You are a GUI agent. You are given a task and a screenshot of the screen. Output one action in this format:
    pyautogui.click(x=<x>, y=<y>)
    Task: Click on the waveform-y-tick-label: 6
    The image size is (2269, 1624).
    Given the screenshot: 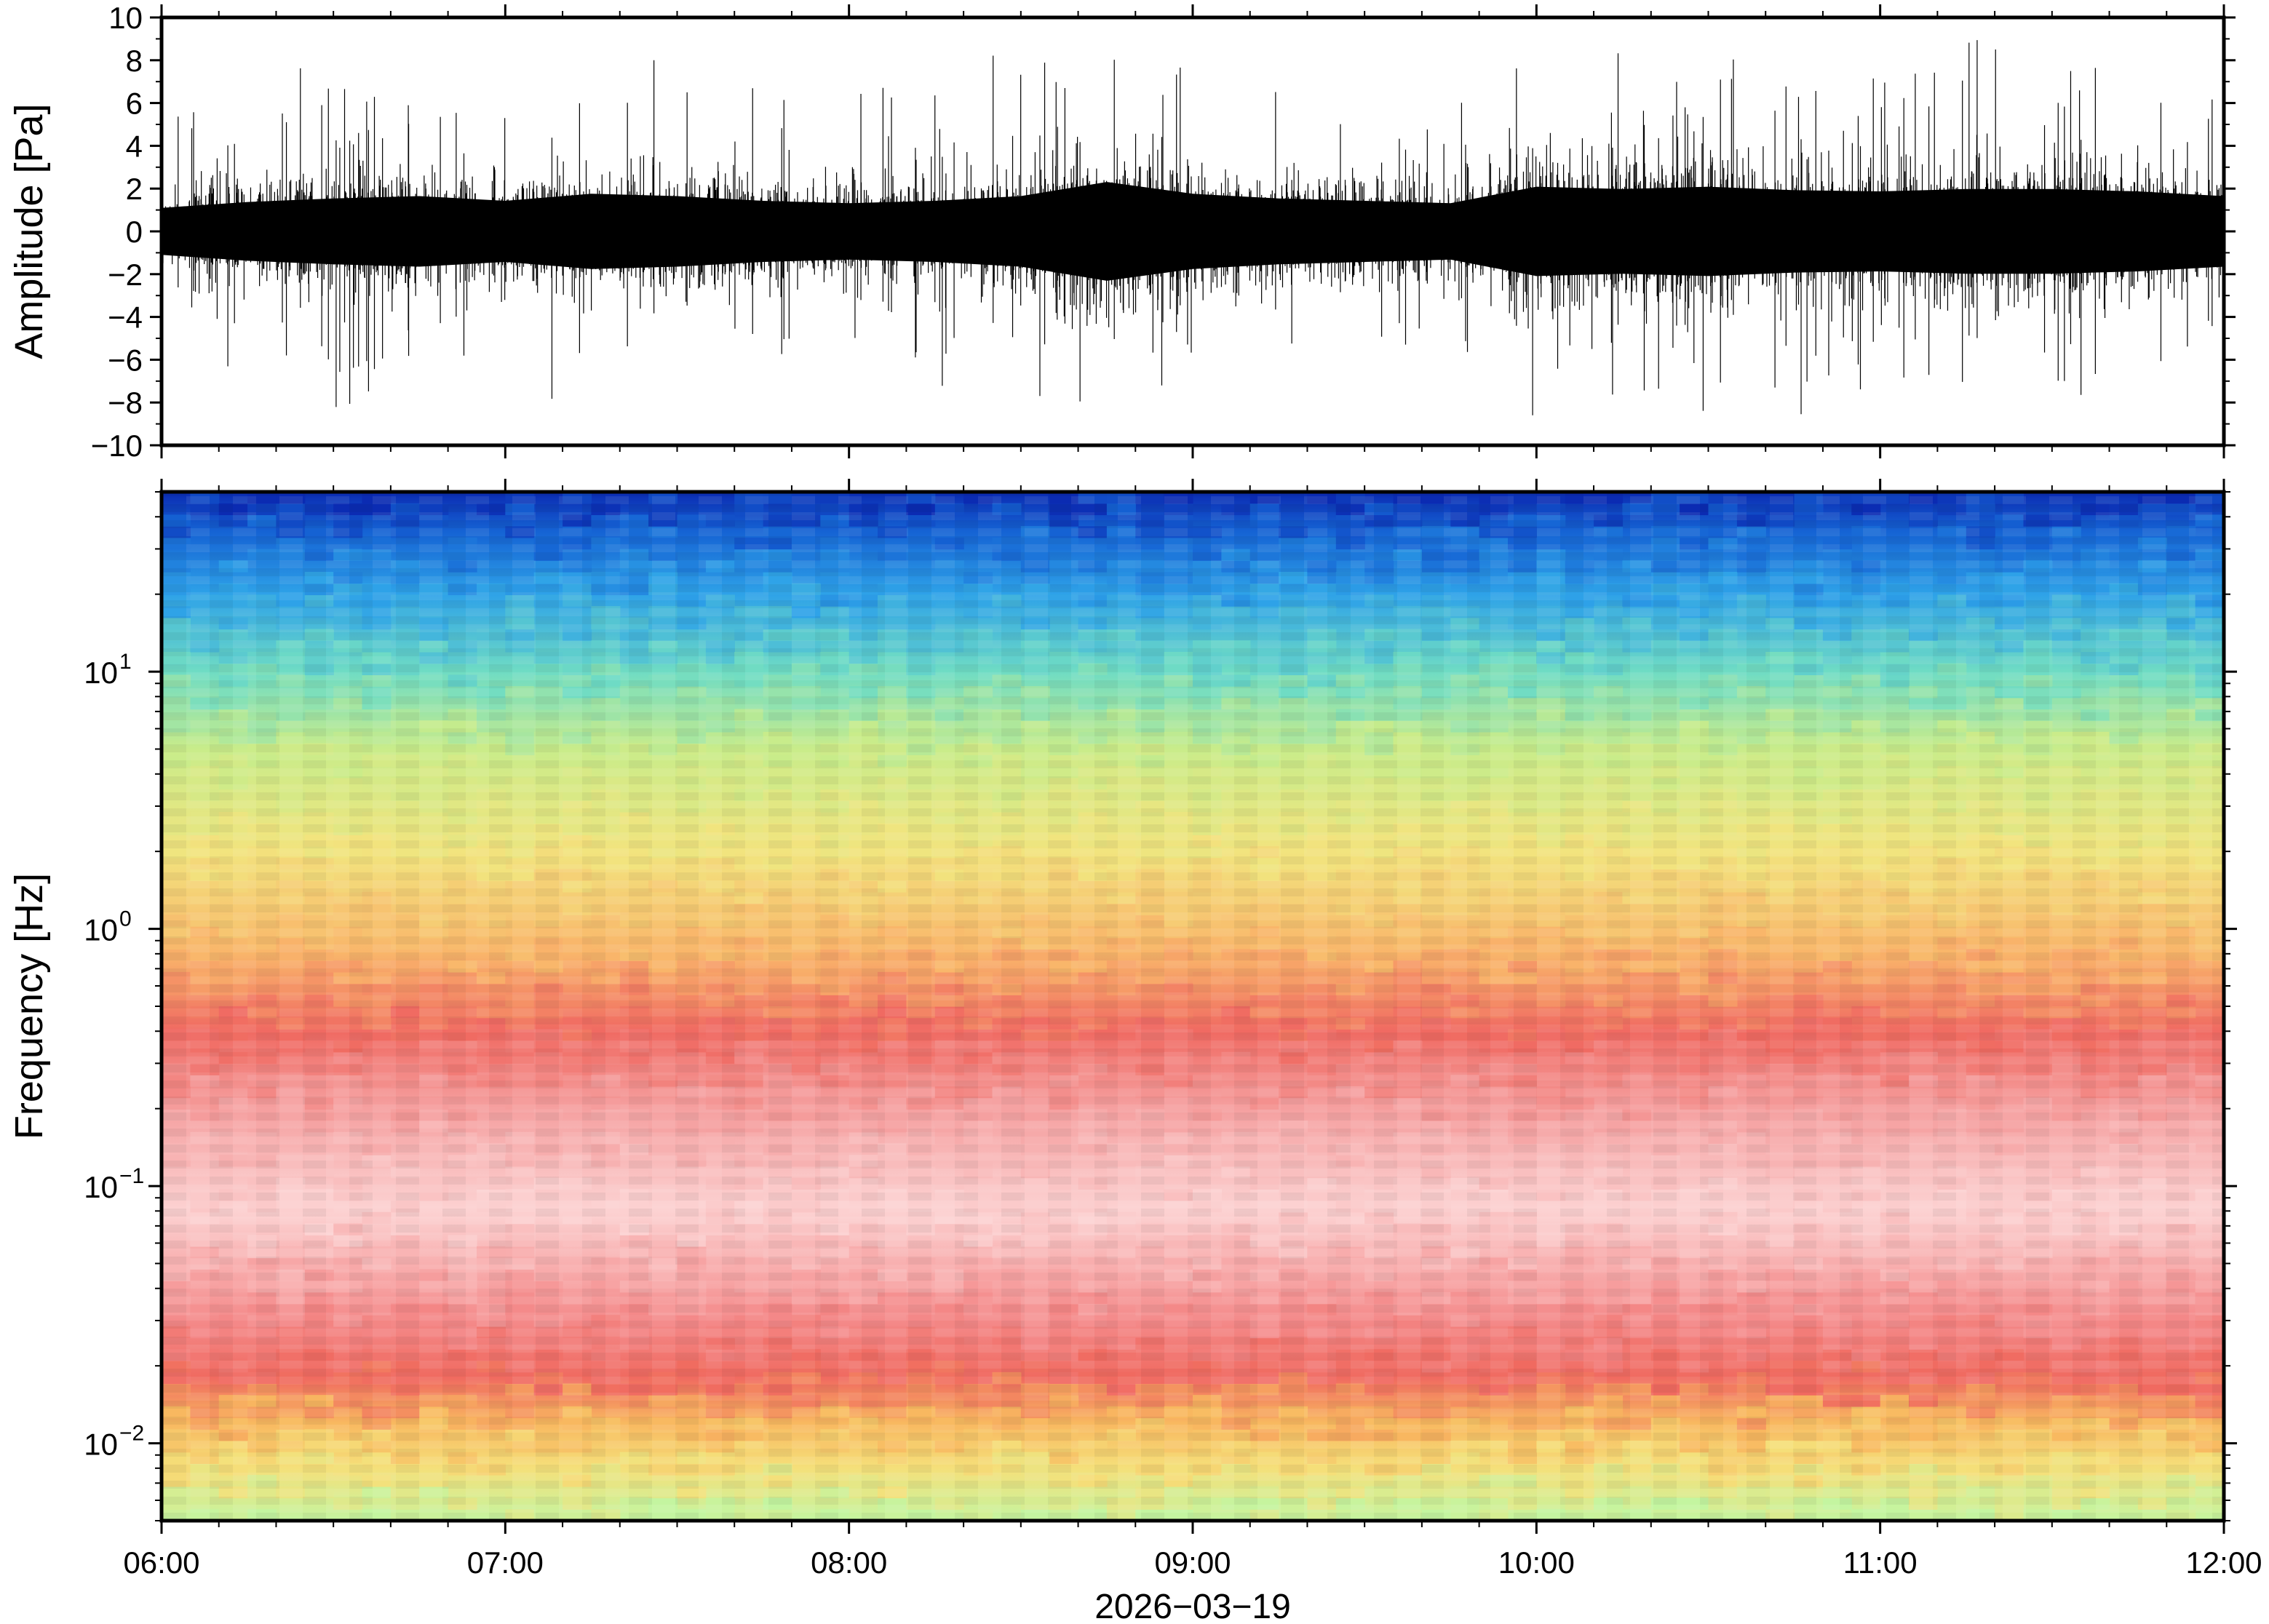 What is the action you would take?
    pyautogui.click(x=134, y=104)
    